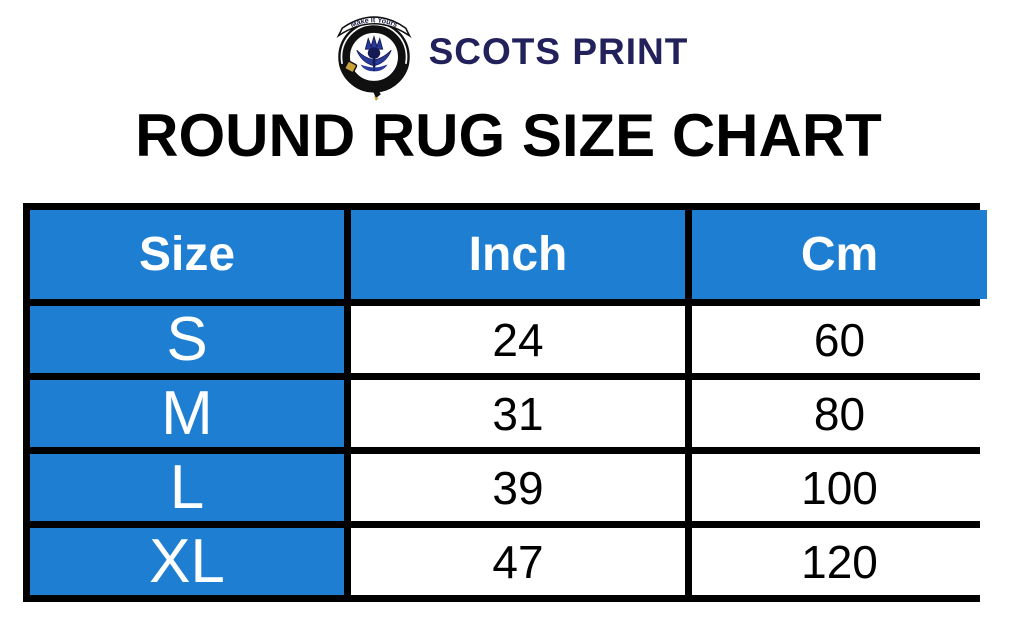 The image size is (1017, 640). What do you see at coordinates (839, 561) in the screenshot?
I see `cm-cell-xl: 120` at bounding box center [839, 561].